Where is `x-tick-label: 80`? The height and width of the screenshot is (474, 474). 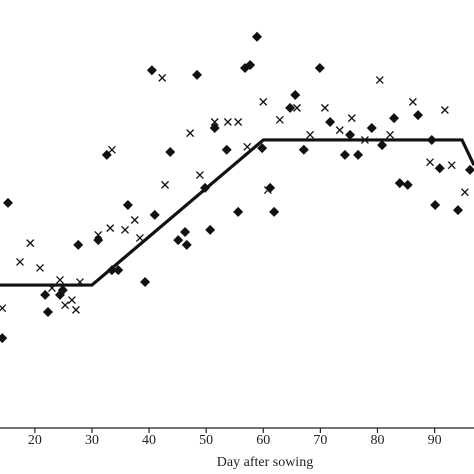
x-tick-label: 80 is located at coordinates (377, 440).